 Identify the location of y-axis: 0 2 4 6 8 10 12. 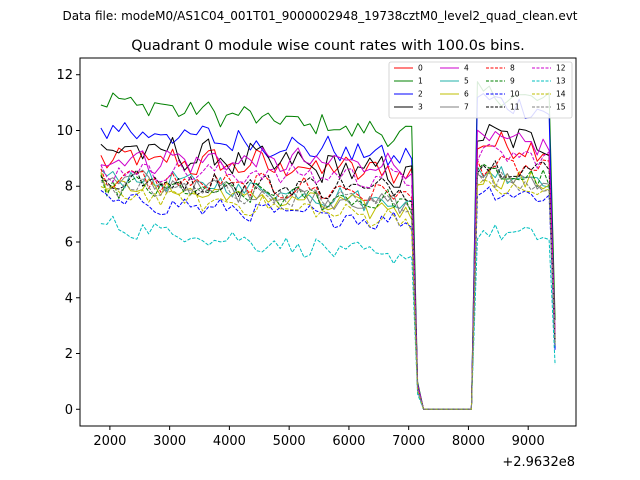
(68, 243).